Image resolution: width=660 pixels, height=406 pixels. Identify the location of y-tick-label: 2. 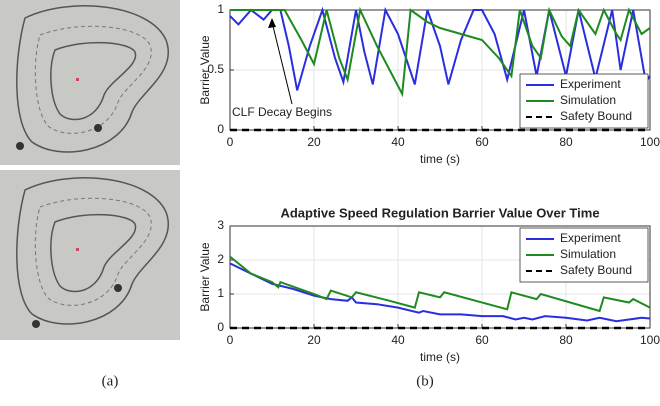
(220, 259).